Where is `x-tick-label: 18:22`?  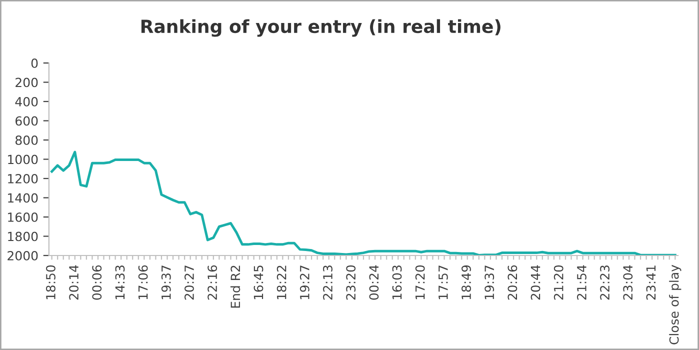
x-tick-label: 18:22 is located at coordinates (281, 283).